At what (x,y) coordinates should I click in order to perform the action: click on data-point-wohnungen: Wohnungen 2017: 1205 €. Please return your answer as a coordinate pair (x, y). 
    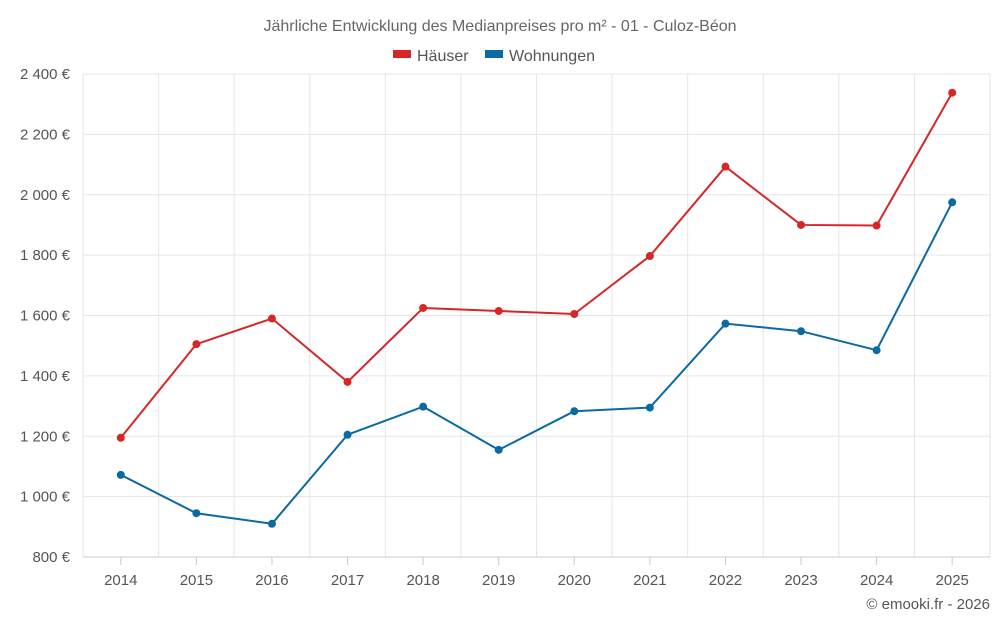
    Looking at the image, I should click on (347, 434).